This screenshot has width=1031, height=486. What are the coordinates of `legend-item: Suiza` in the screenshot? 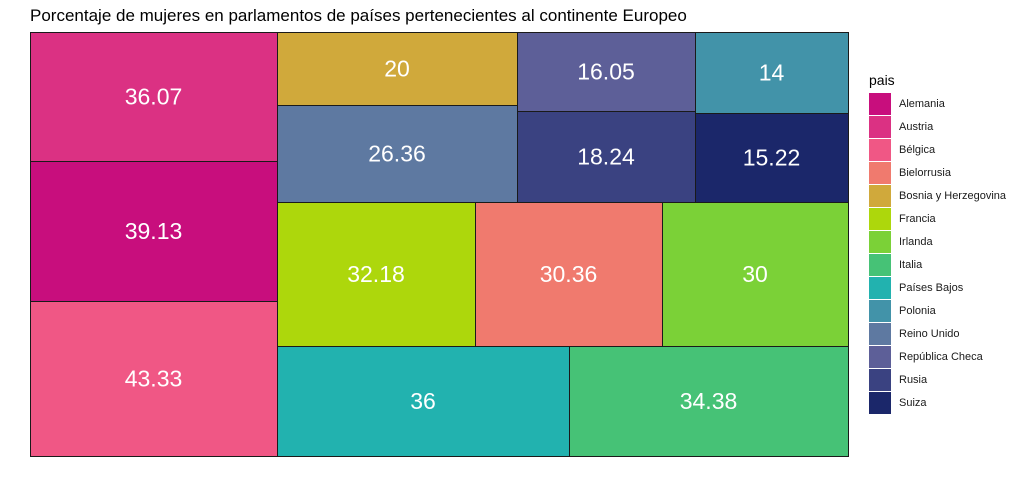 It's located at (937, 402).